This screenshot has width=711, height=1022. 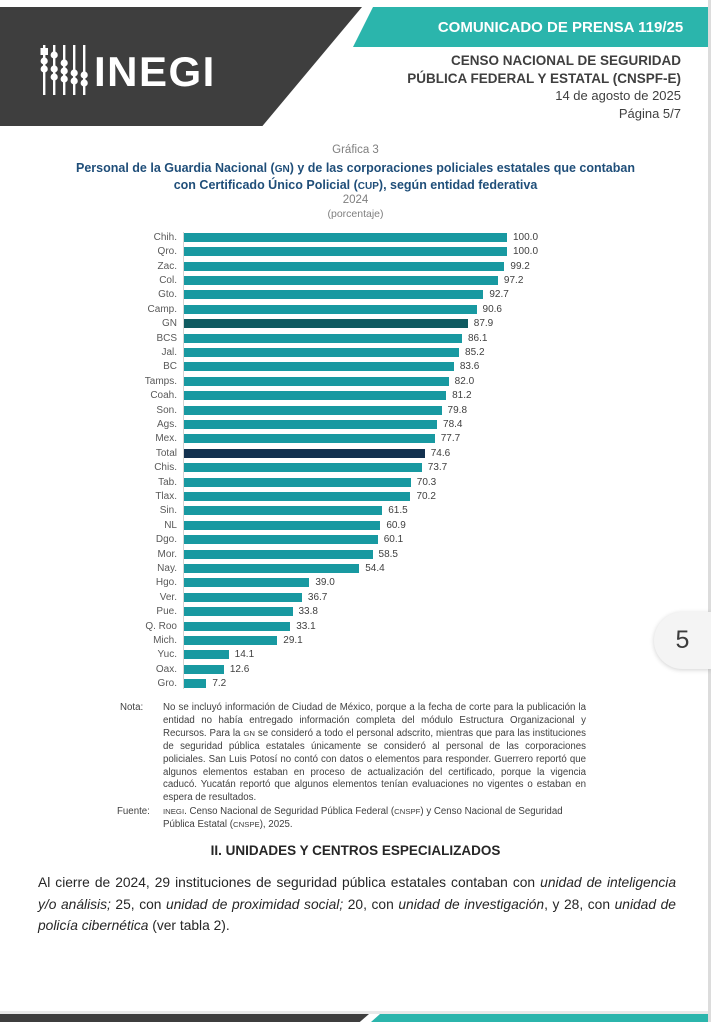 What do you see at coordinates (649, 113) in the screenshot?
I see `header-page-number: Página 5/7` at bounding box center [649, 113].